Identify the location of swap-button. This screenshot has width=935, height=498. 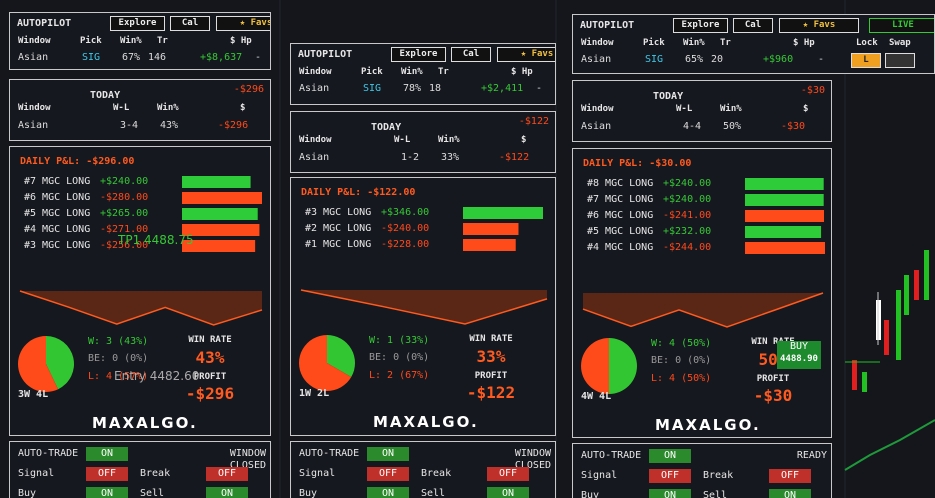
(900, 60).